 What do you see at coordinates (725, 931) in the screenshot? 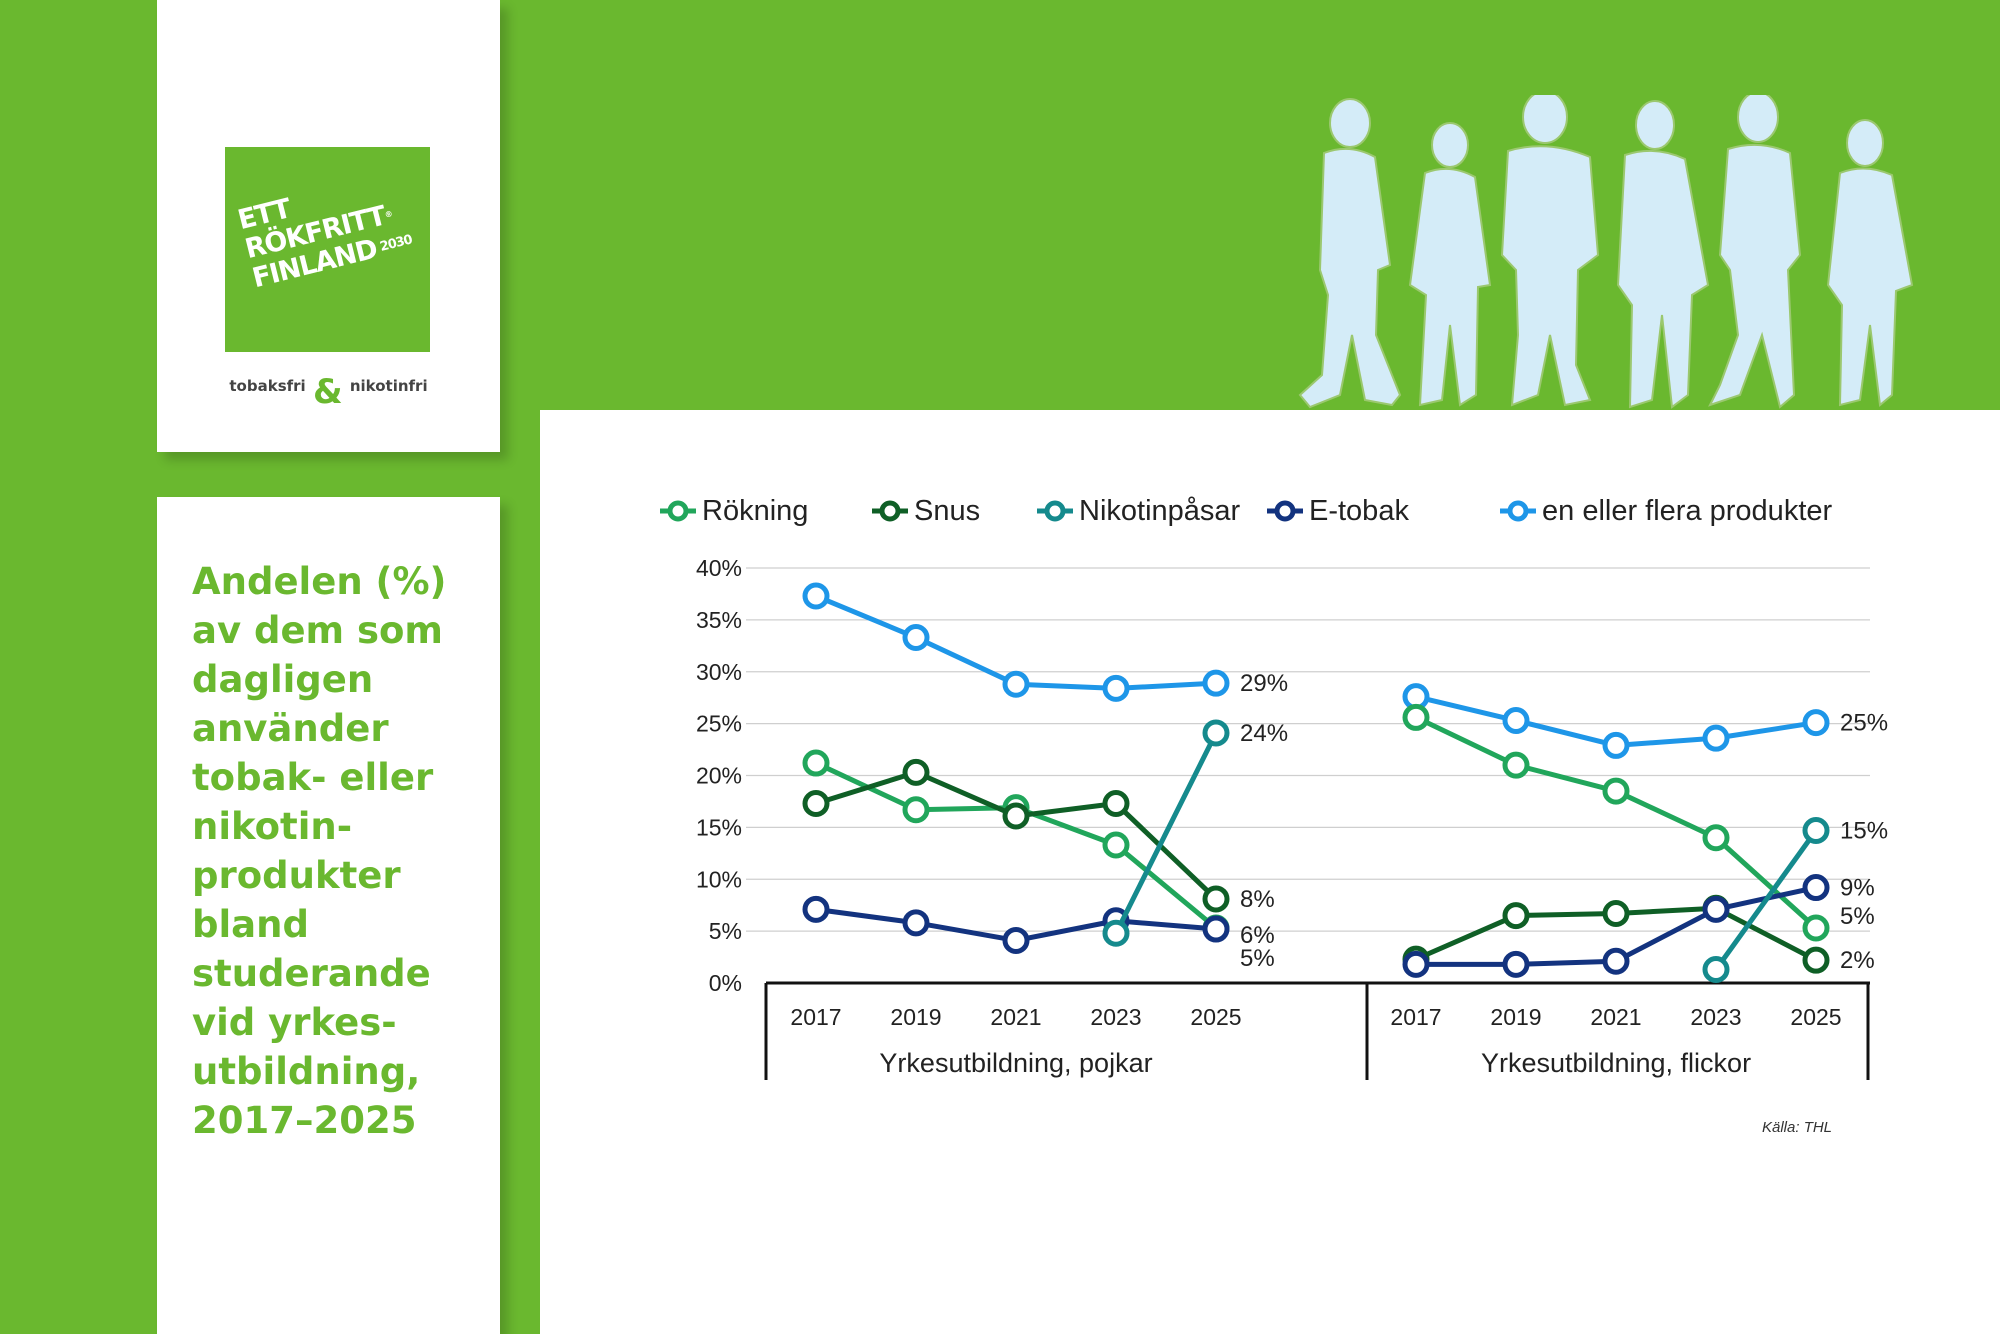
I see `y-tick-label: 5%` at bounding box center [725, 931].